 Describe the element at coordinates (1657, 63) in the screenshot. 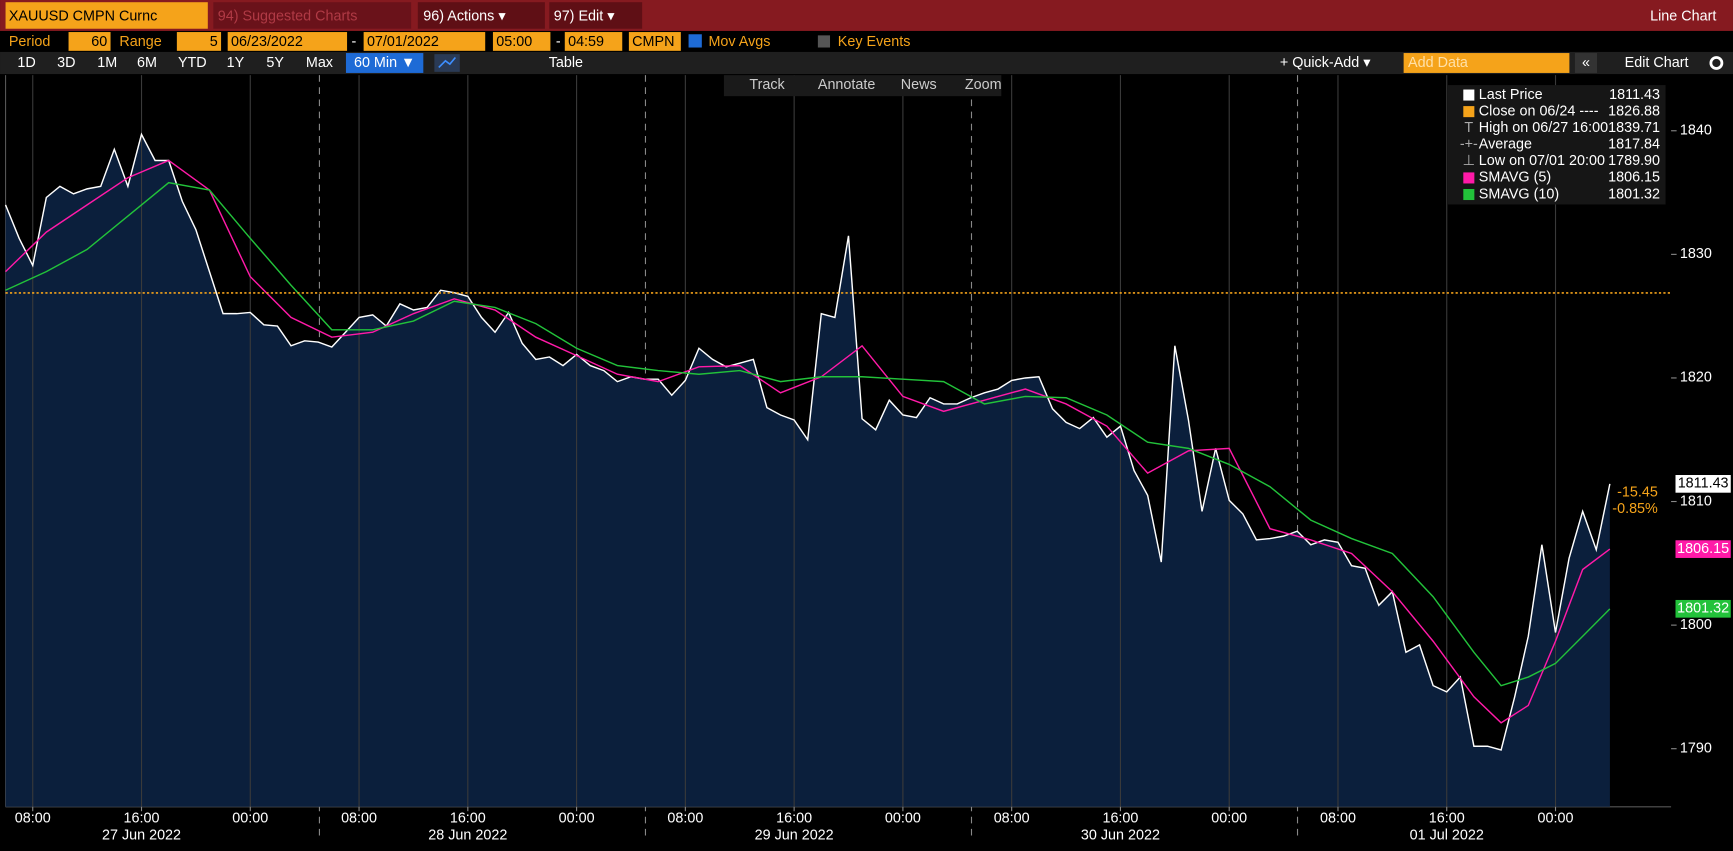

I see `edit-chart: Edit Chart` at that location.